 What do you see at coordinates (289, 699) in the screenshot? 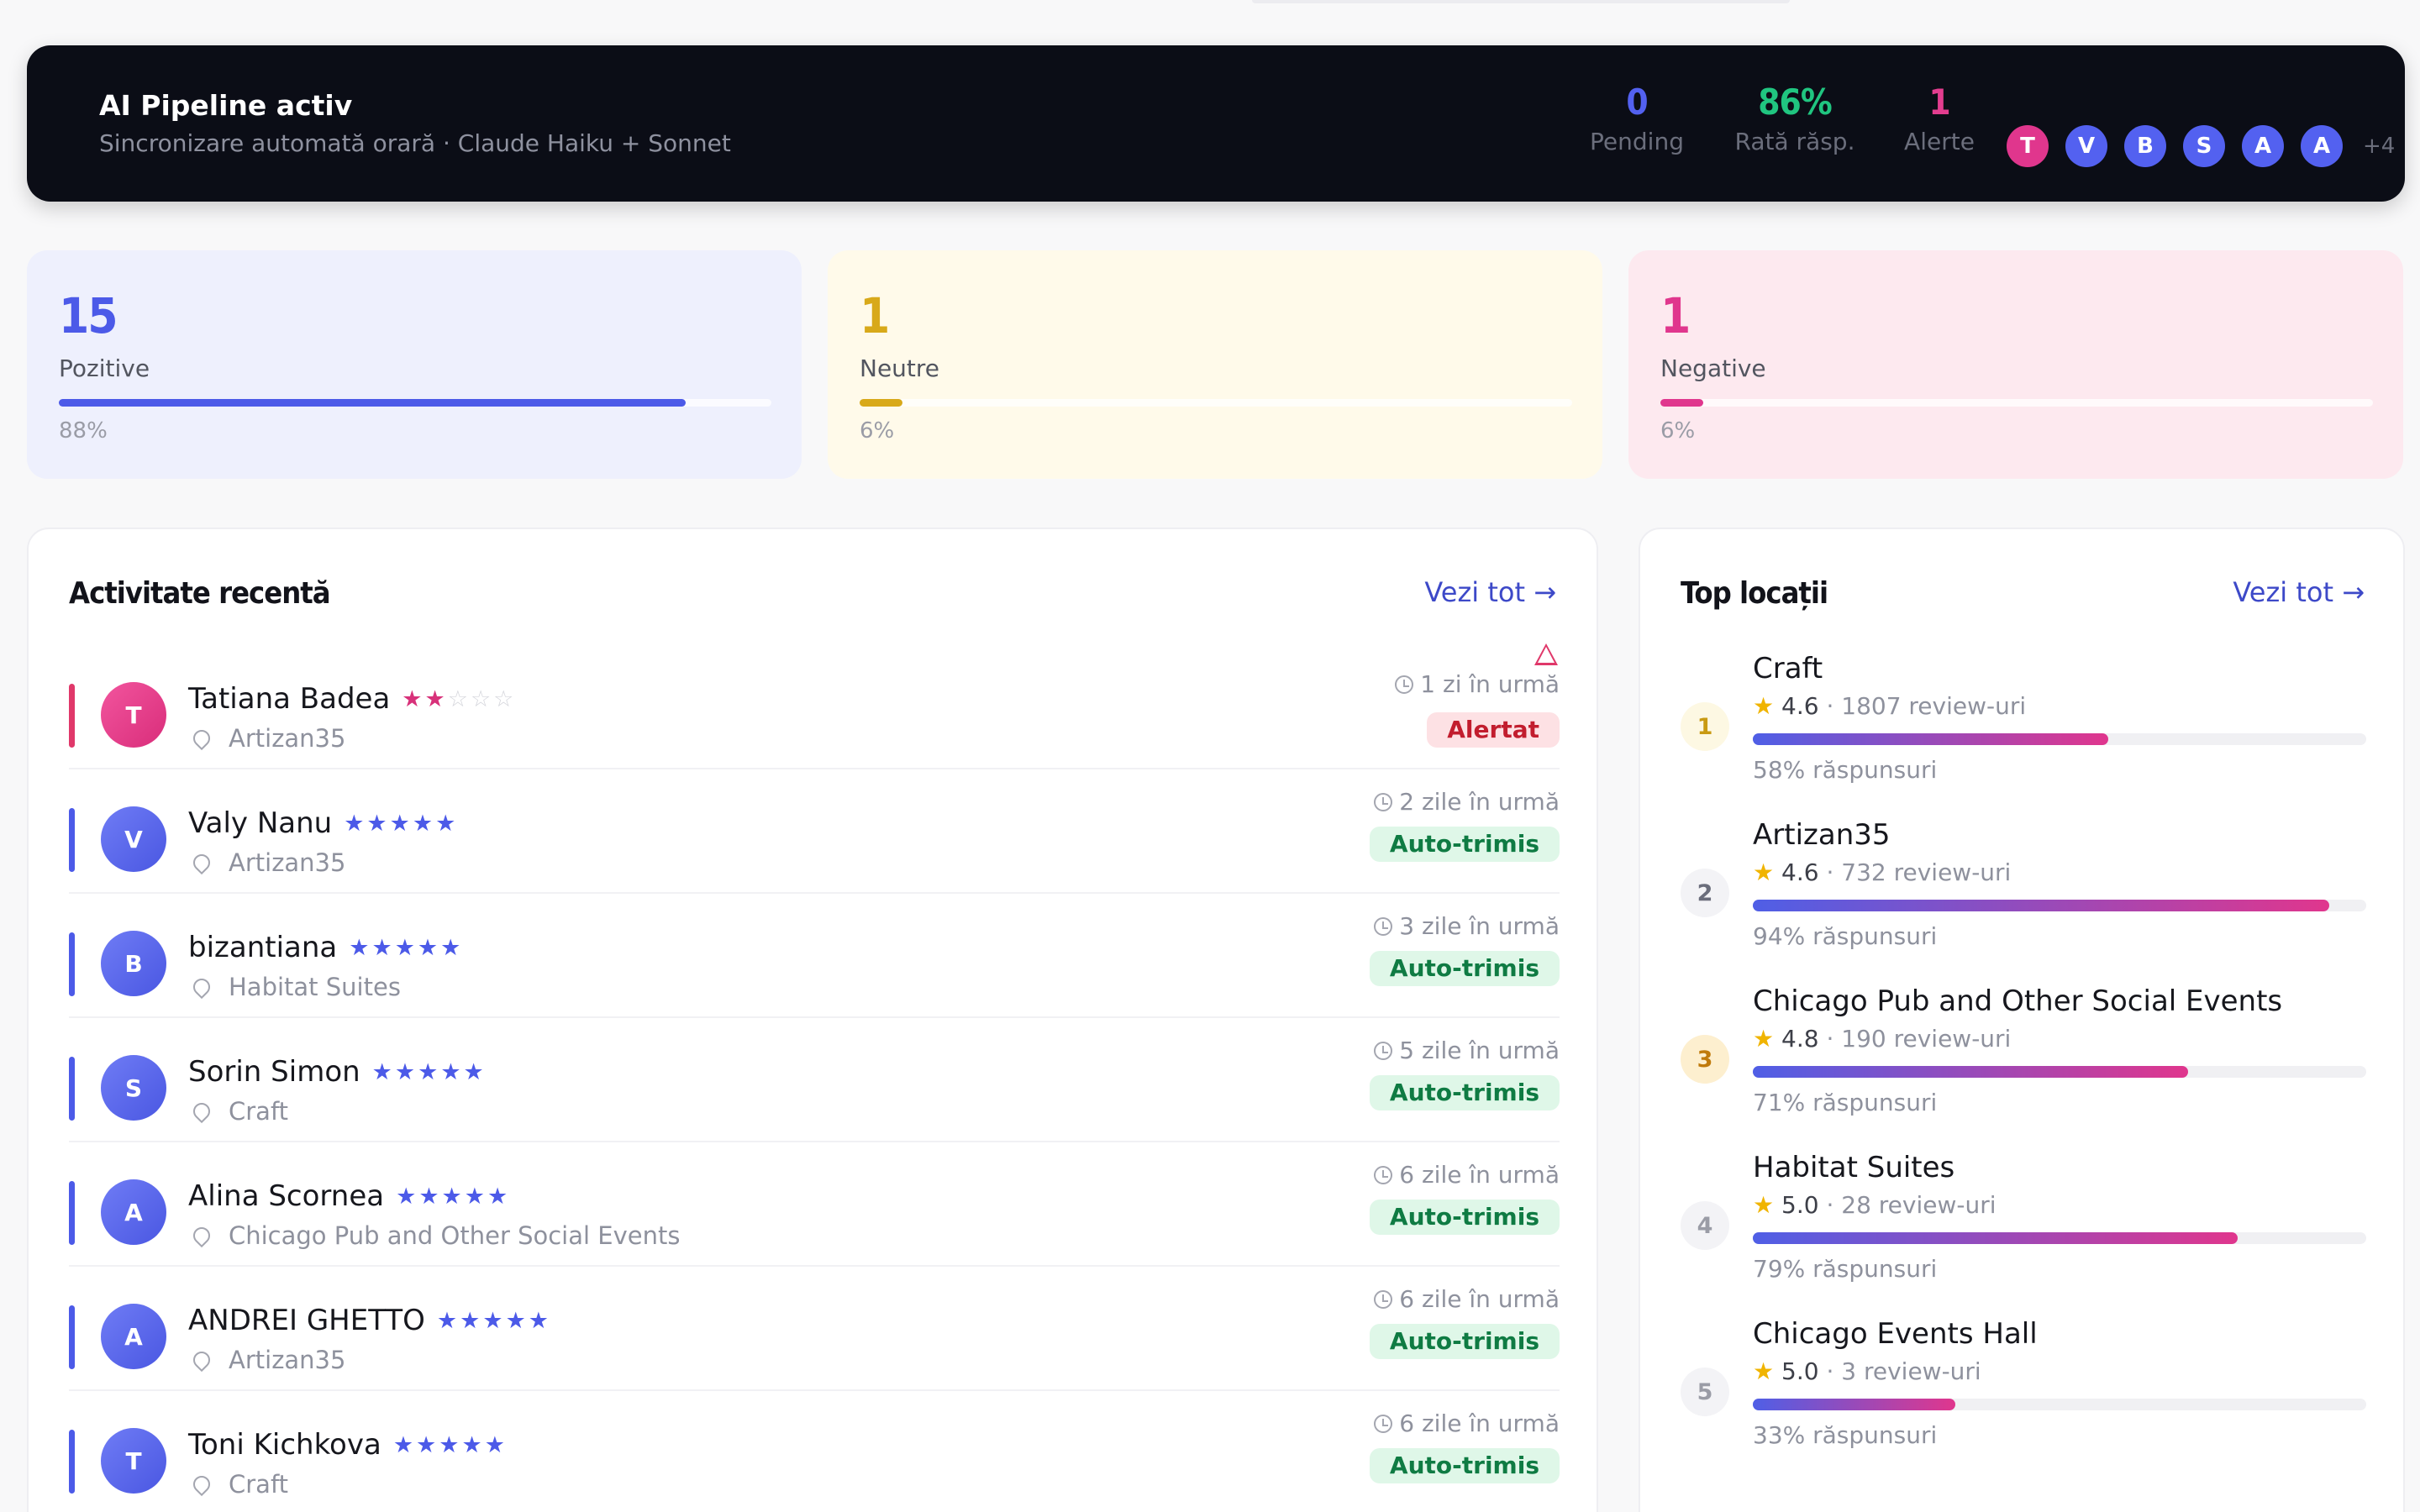
I see `reviewer-name-text: Tatiana Badea` at bounding box center [289, 699].